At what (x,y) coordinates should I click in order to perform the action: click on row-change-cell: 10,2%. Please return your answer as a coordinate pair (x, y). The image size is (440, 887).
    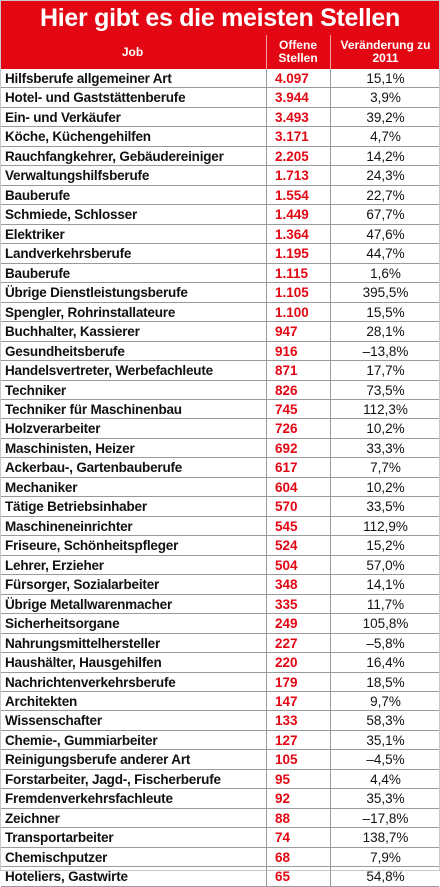
    Looking at the image, I should click on (385, 429).